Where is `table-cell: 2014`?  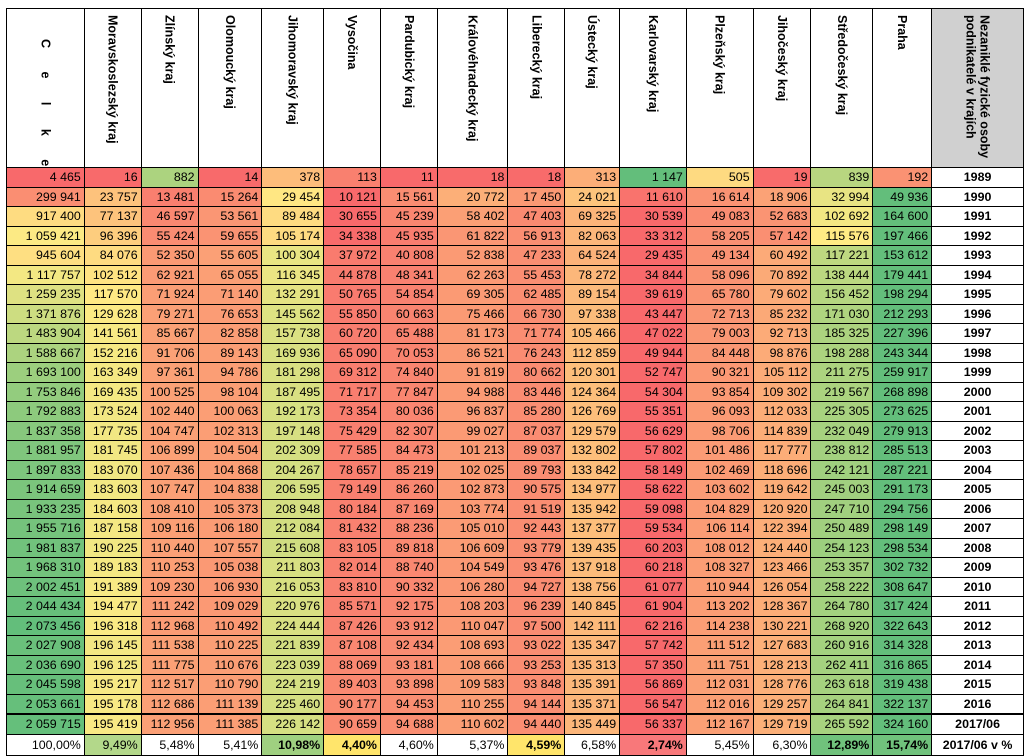
table-cell: 2014 is located at coordinates (977, 664).